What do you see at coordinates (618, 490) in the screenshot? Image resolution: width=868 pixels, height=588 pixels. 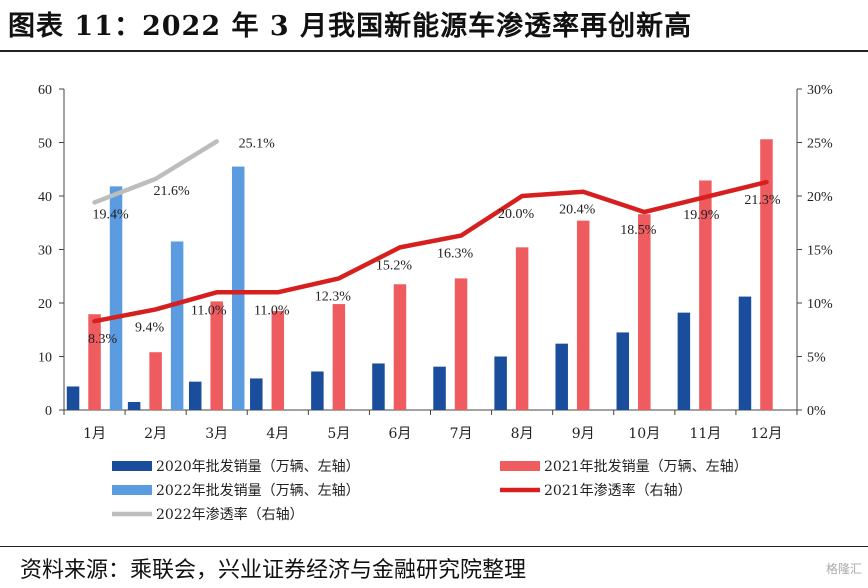 I see `legend-label: 2021年渗透率（右轴）` at bounding box center [618, 490].